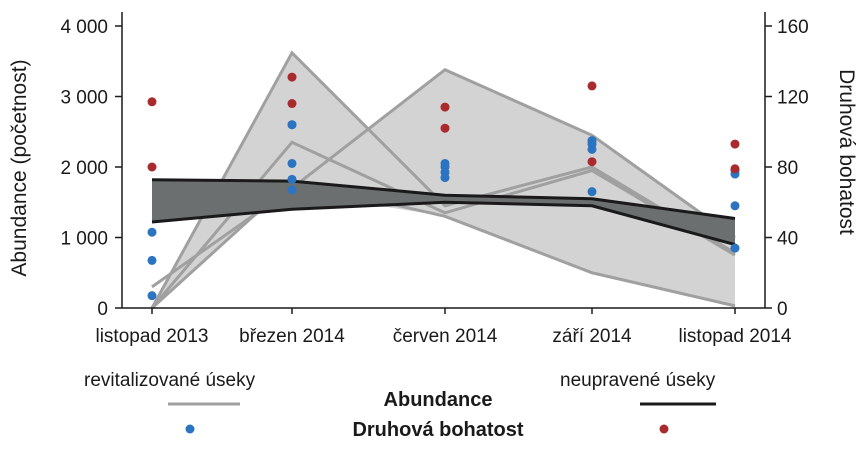 This screenshot has width=860, height=454. I want to click on y-axis-right-title: Druhová bohatost, so click(846, 152).